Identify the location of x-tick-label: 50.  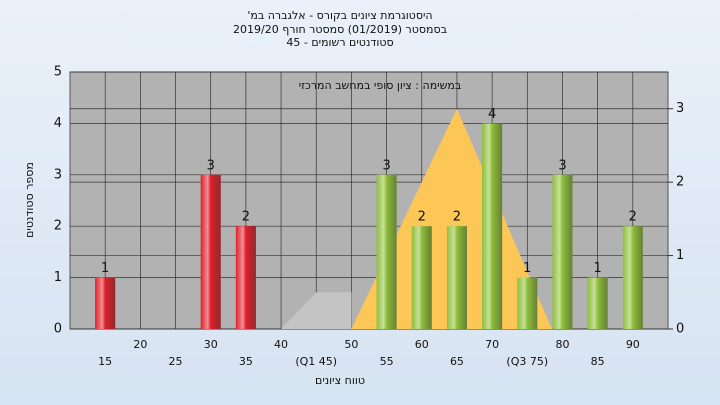
(351, 344).